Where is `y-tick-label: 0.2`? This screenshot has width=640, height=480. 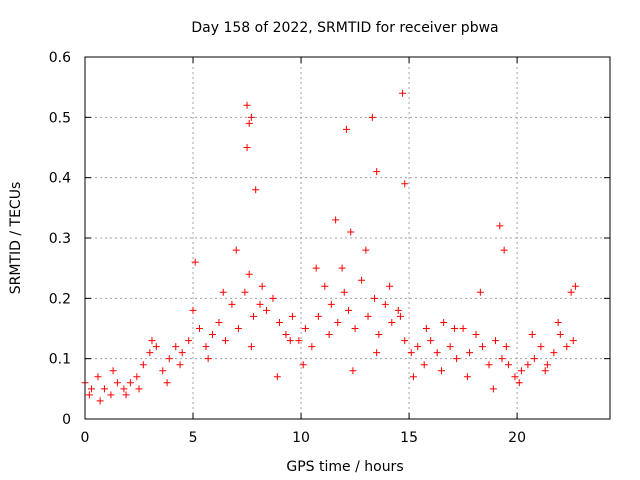 y-tick-label: 0.2 is located at coordinates (60, 299).